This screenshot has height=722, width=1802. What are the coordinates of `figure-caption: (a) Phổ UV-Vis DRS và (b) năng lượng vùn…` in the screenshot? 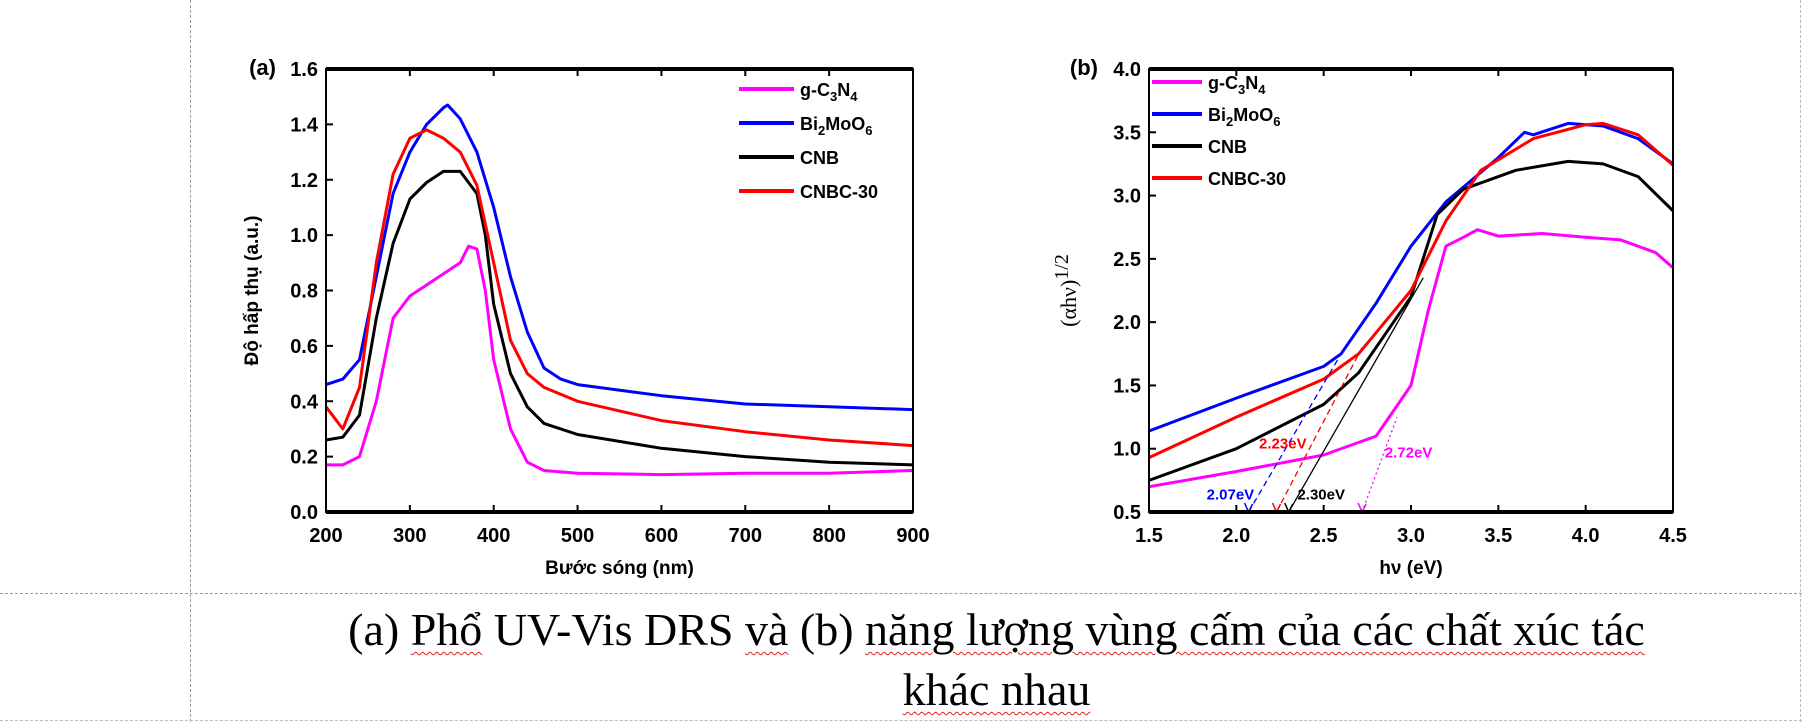 It's located at (996, 660).